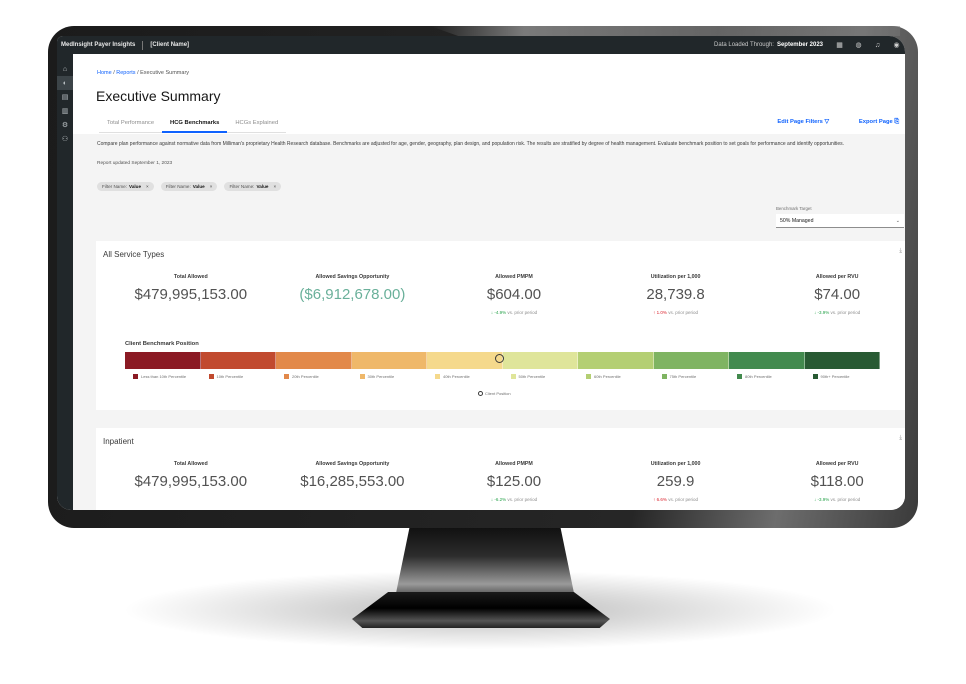 This screenshot has width=966, height=684. Describe the element at coordinates (239, 376) in the screenshot. I see `legend-item: 10th Percentile` at that location.